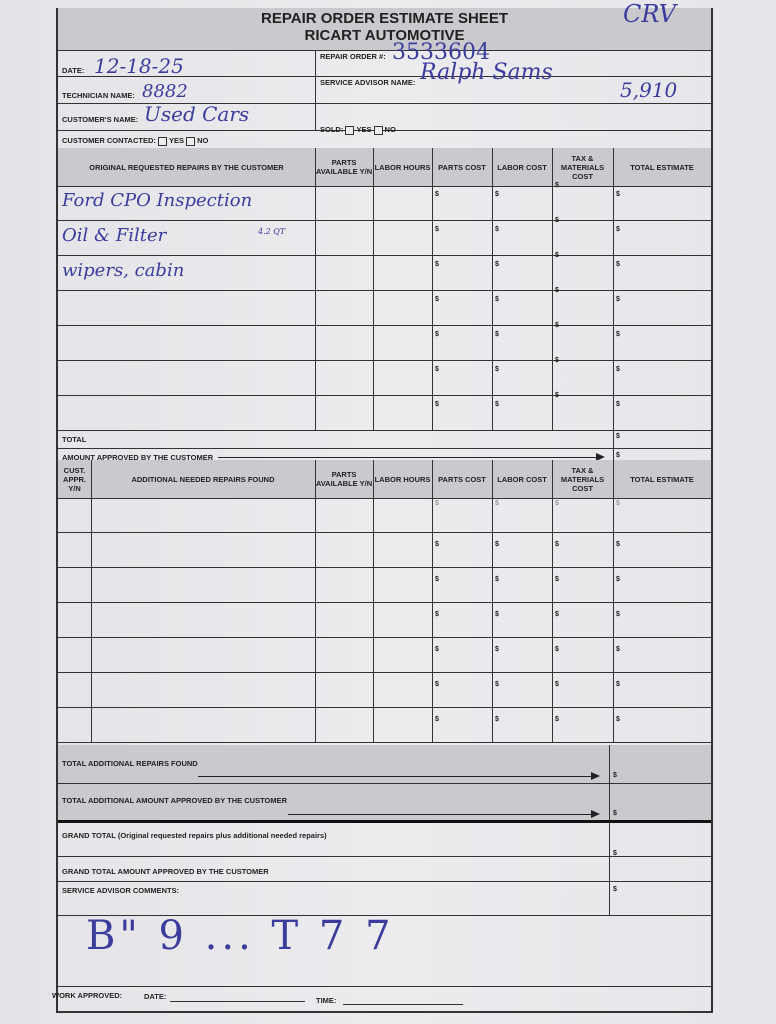 Image resolution: width=776 pixels, height=1024 pixels. Describe the element at coordinates (358, 130) in the screenshot. I see `sold-field: SOLD: YES NO` at that location.